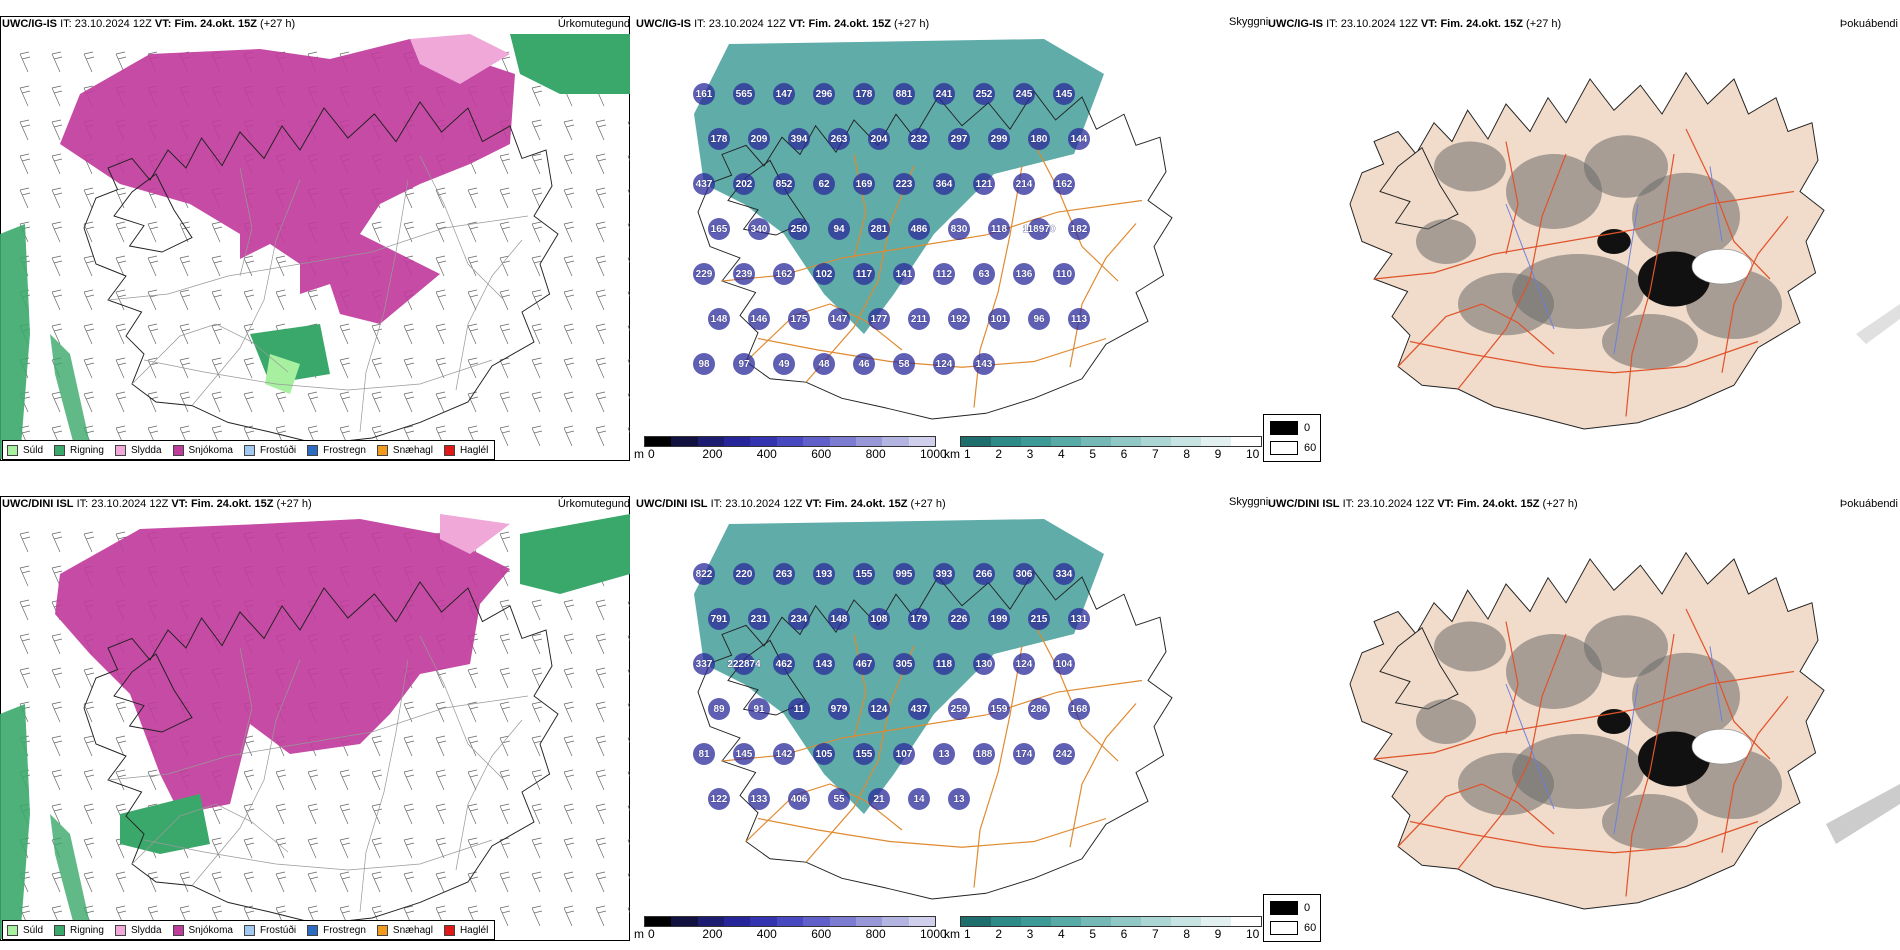 Image resolution: width=1900 pixels, height=950 pixels. What do you see at coordinates (282, 666) in the screenshot?
I see `snow-area` at bounding box center [282, 666].